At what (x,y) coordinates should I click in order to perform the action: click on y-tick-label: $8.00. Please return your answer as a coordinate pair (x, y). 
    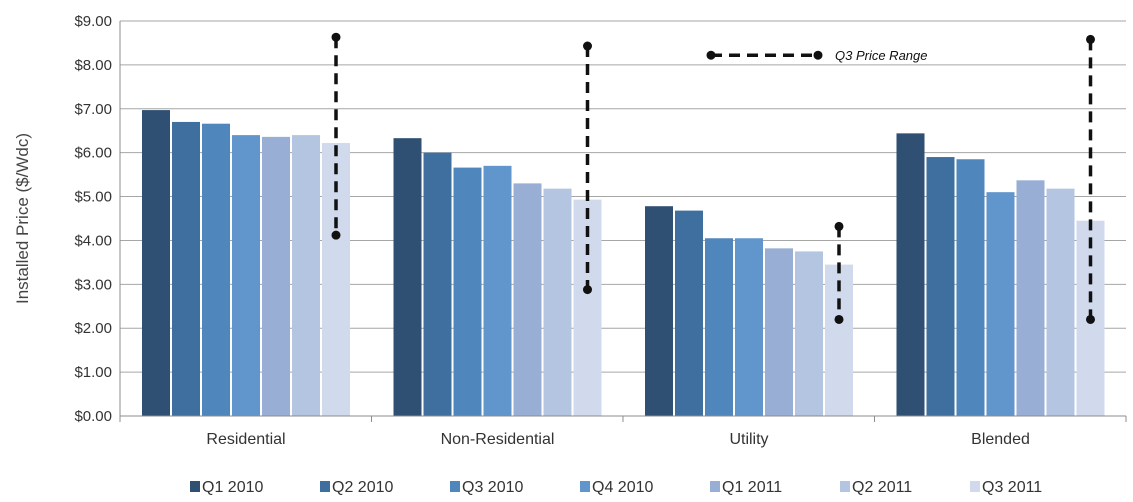
    Looking at the image, I should click on (93, 65).